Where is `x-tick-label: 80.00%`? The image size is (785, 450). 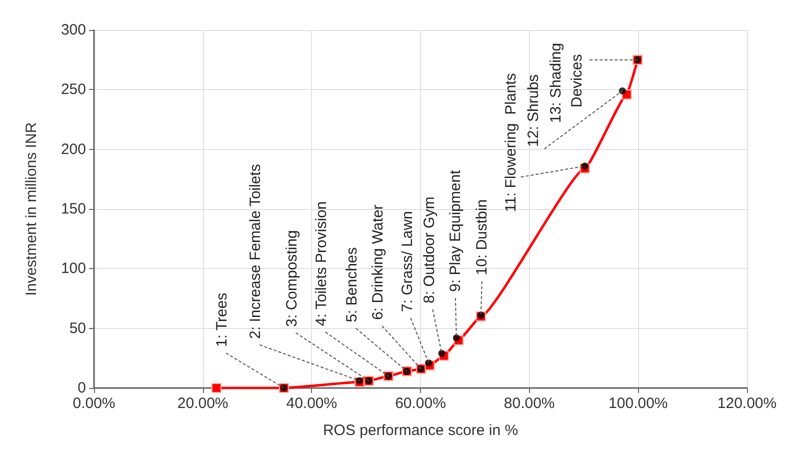 x-tick-label: 80.00% is located at coordinates (529, 403).